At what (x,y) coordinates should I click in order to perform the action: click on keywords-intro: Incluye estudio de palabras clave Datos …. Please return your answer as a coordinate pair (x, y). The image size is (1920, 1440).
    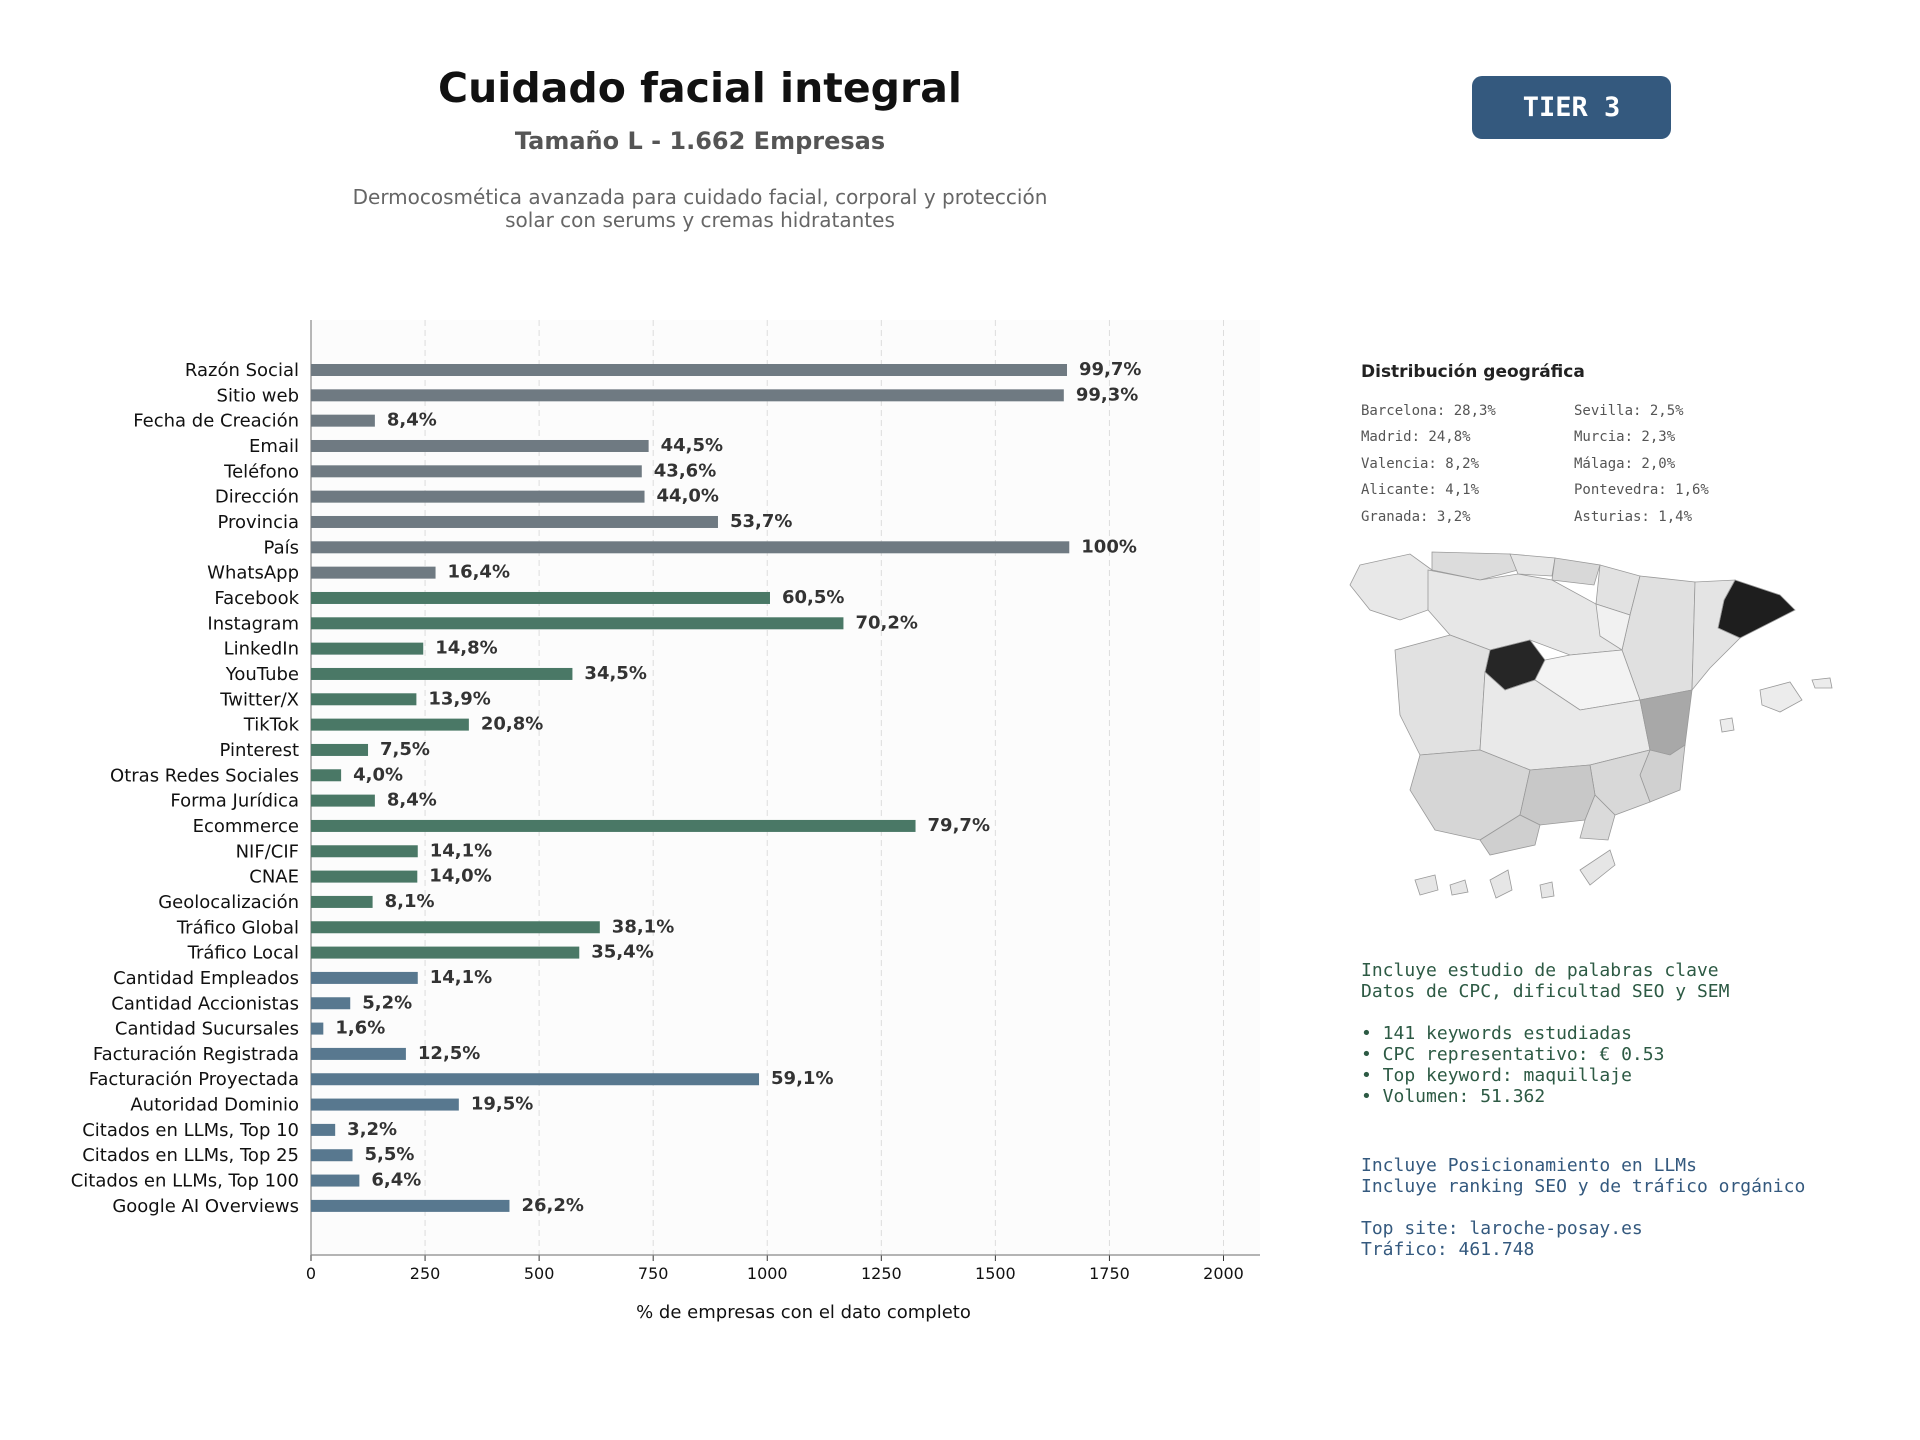
    Looking at the image, I should click on (1545, 981).